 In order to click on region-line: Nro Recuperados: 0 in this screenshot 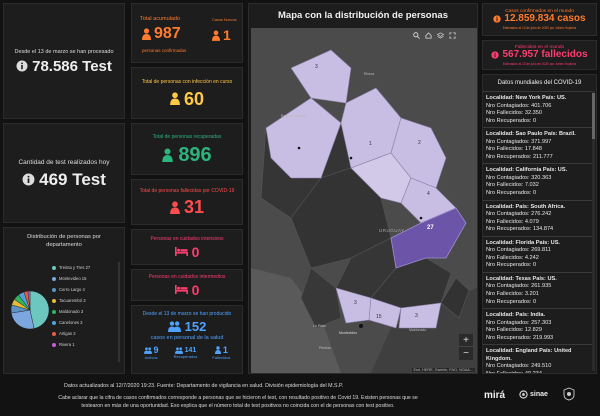, I will do `click(511, 120)`.